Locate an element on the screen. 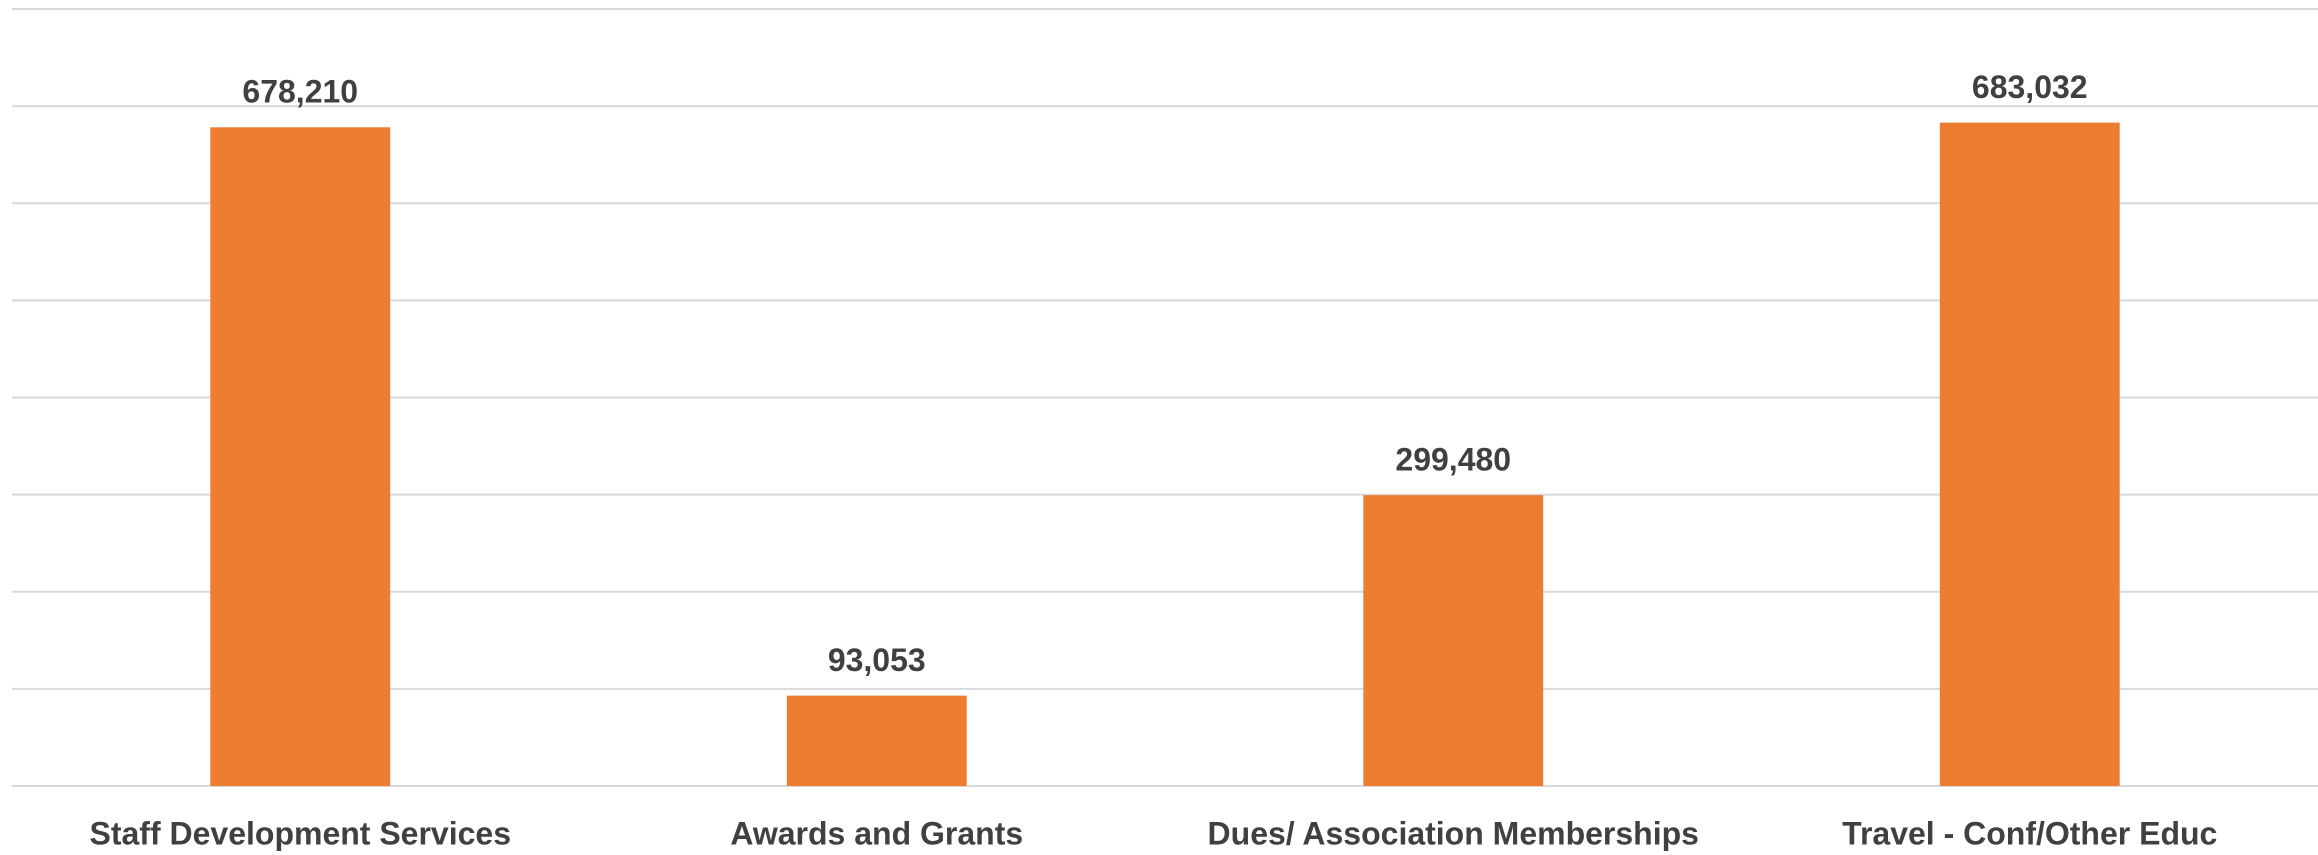 This screenshot has width=2318, height=855. x-tick-label: Awards and Grants is located at coordinates (876, 833).